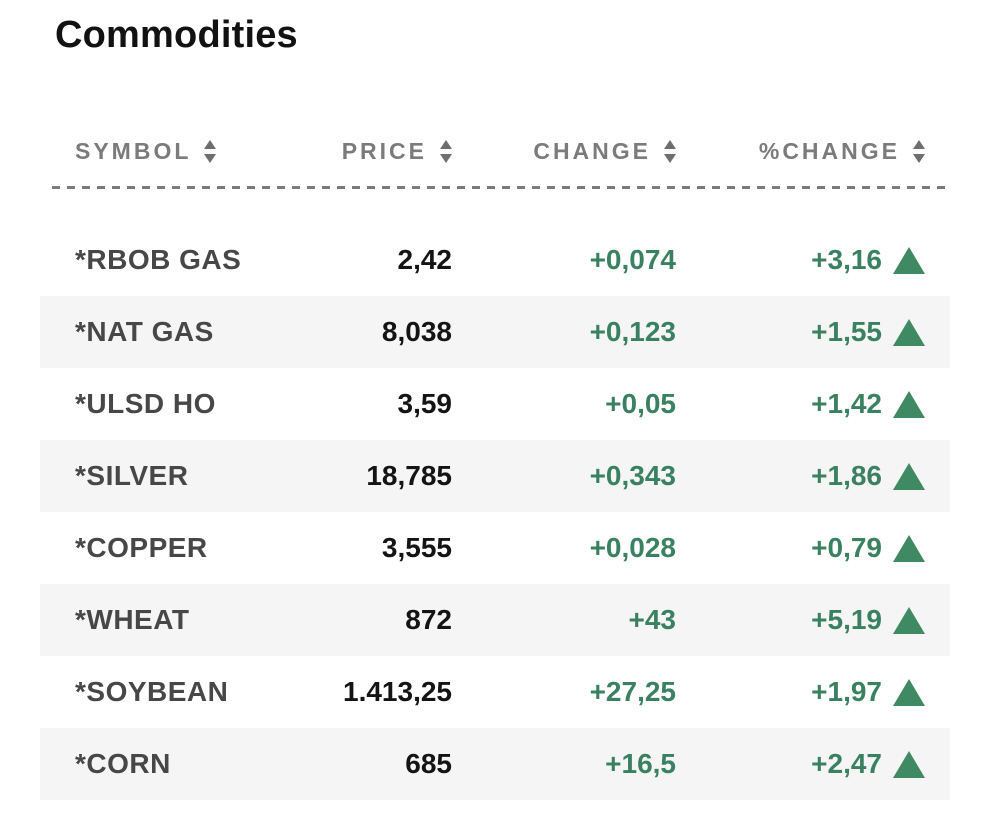 The height and width of the screenshot is (828, 1000). What do you see at coordinates (592, 150) in the screenshot?
I see `column-header-change-label: CHANGE` at bounding box center [592, 150].